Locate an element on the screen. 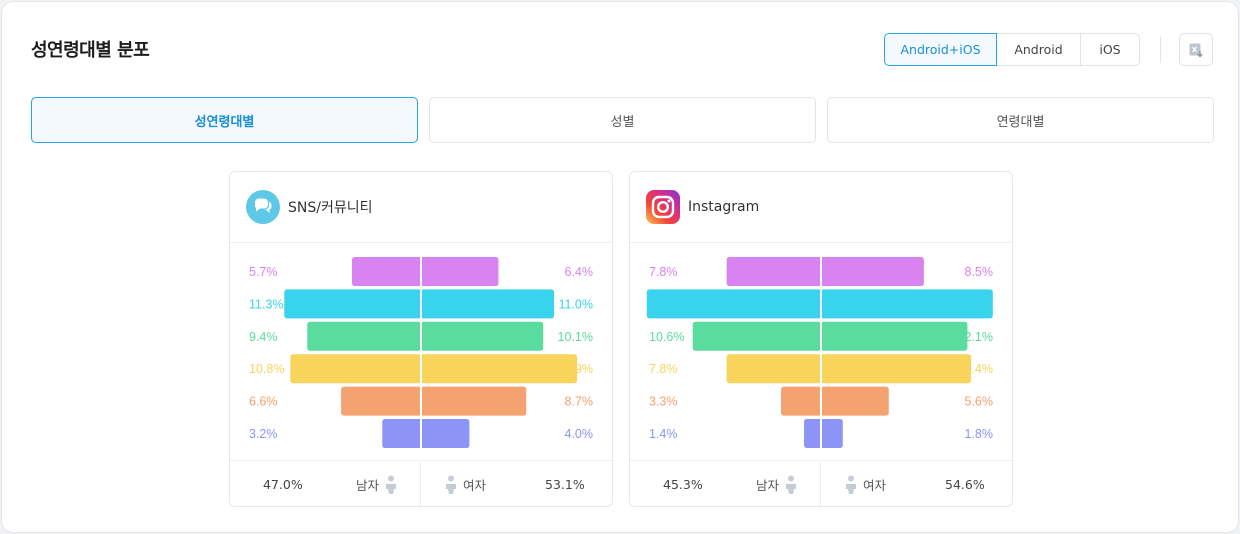  platform-android-ios-button: Android+iOS is located at coordinates (940, 49).